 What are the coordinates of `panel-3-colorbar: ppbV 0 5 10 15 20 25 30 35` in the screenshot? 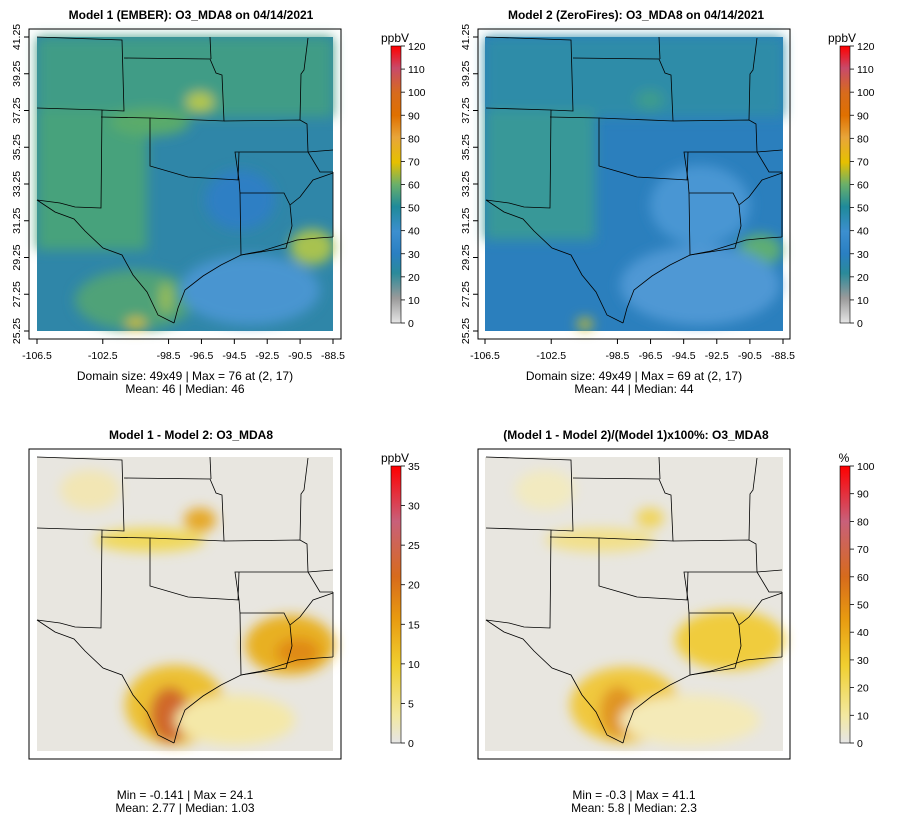 It's located at (400, 600).